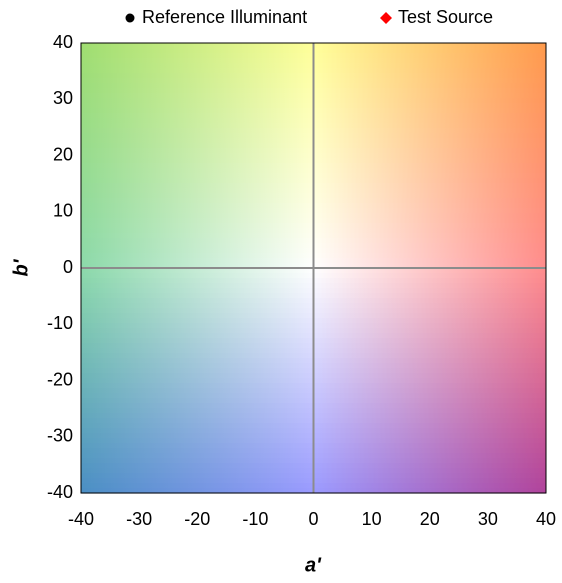  What do you see at coordinates (63, 211) in the screenshot?
I see `y-tick-label: 10` at bounding box center [63, 211].